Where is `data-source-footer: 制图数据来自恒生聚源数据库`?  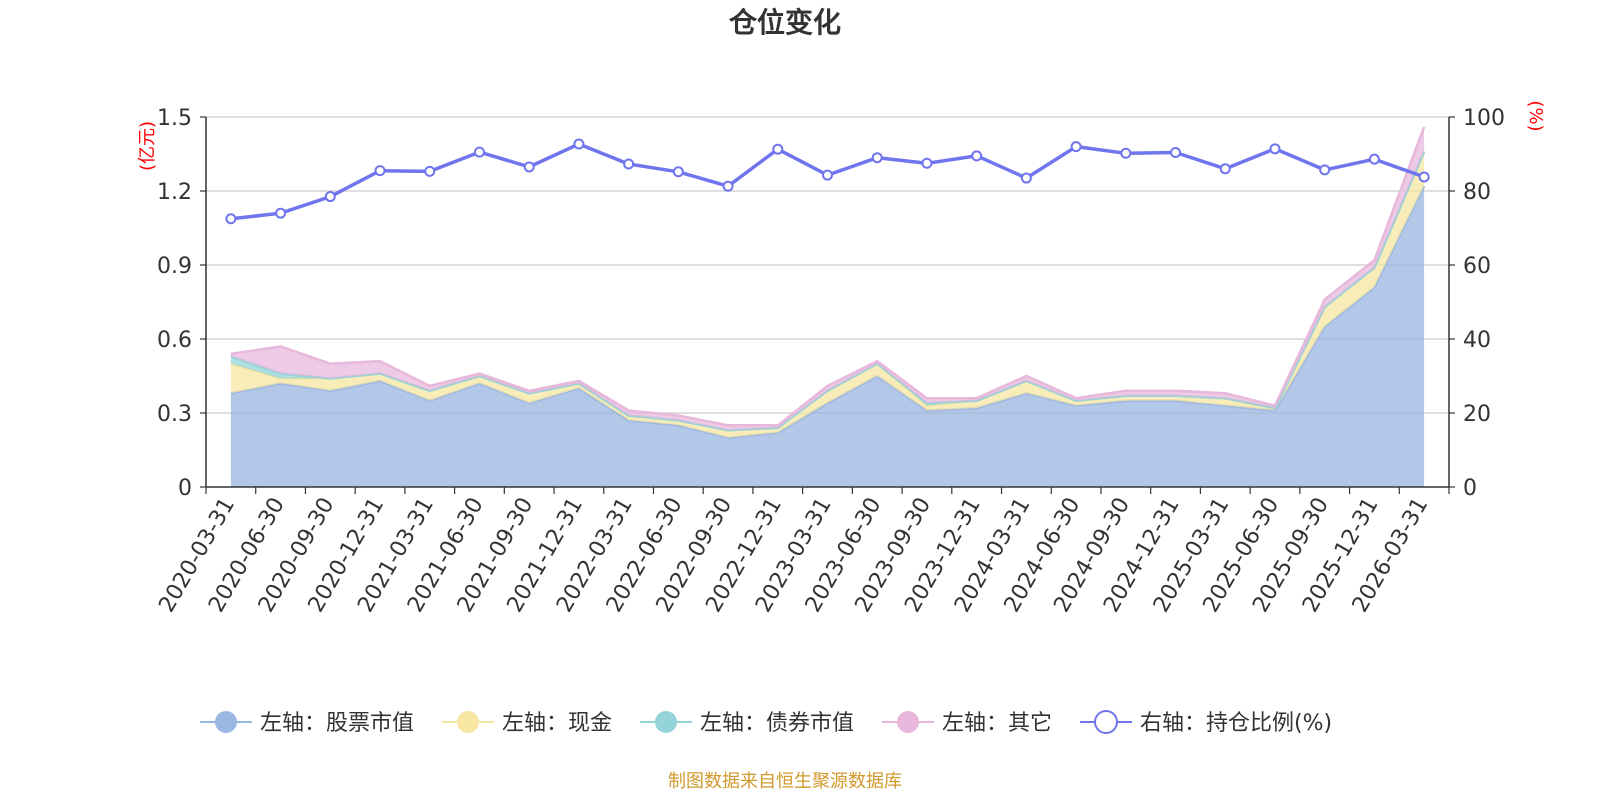 data-source-footer: 制图数据来自恒生聚源数据库 is located at coordinates (785, 781).